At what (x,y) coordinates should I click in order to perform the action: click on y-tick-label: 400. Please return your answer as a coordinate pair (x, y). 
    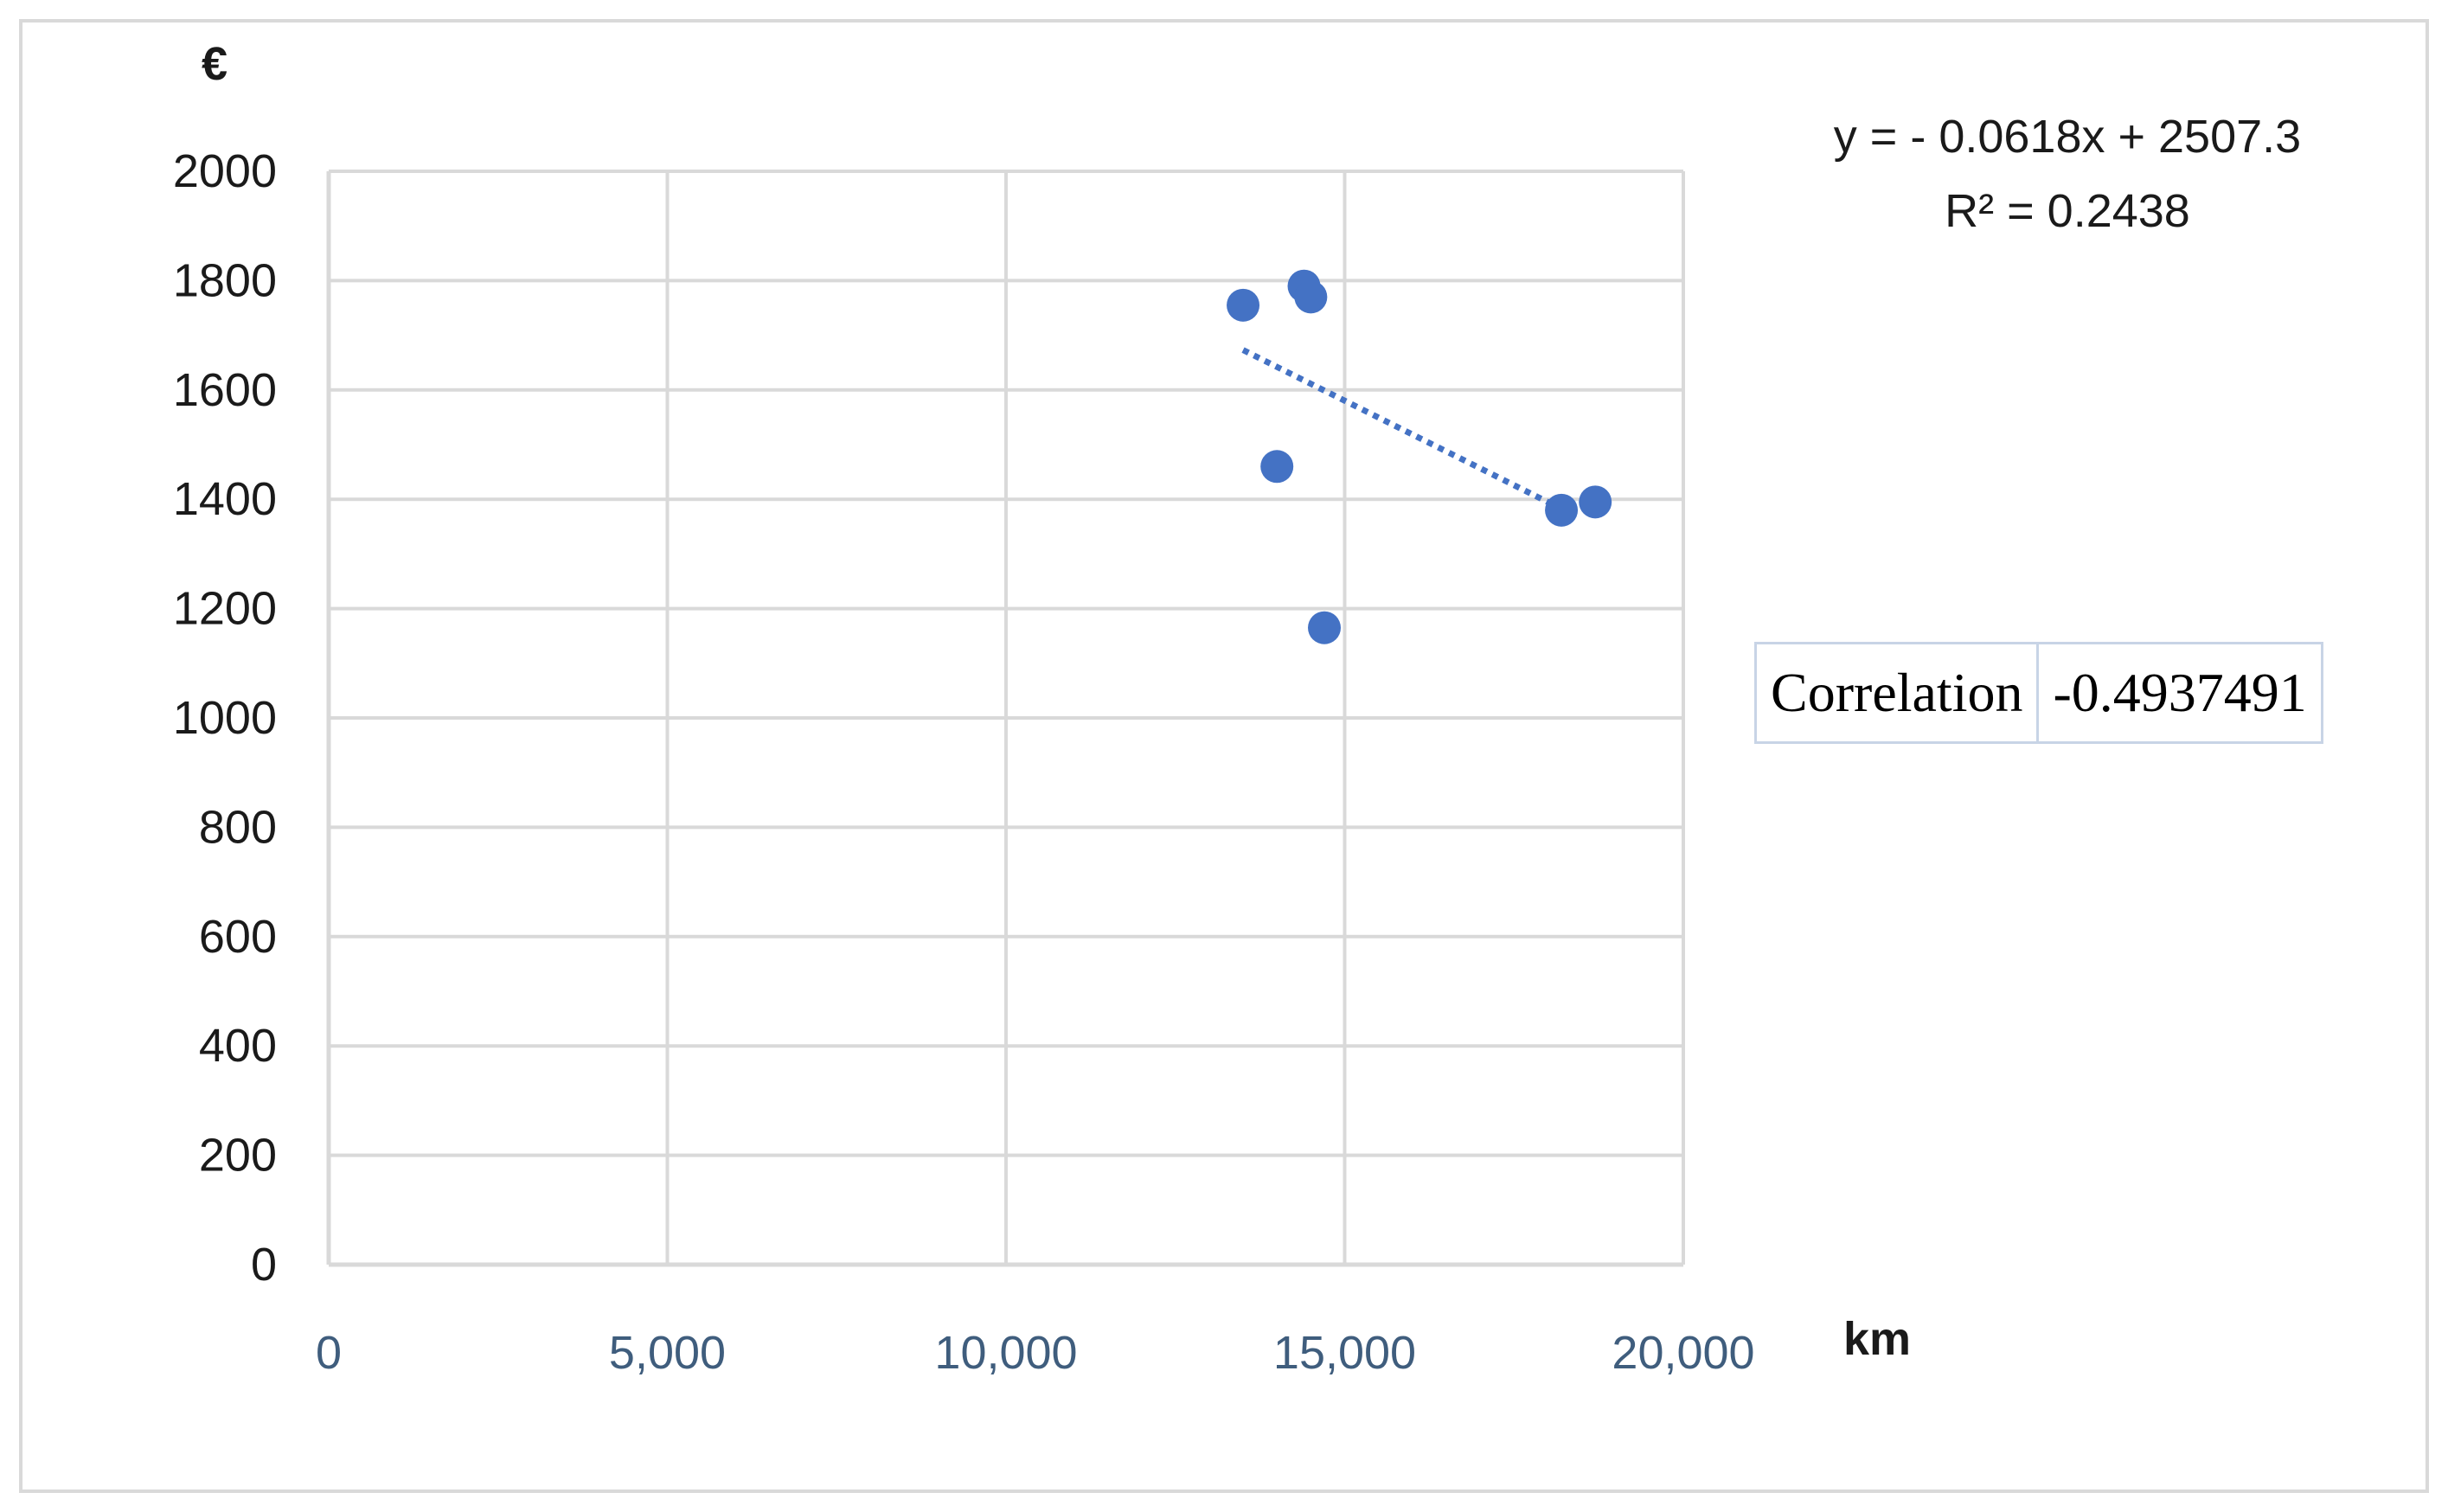
    Looking at the image, I should click on (238, 1046).